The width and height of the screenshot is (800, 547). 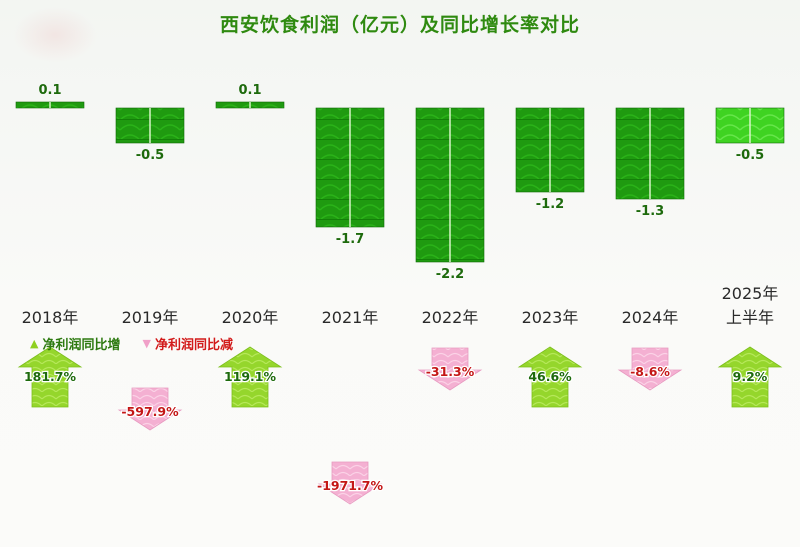 What do you see at coordinates (750, 293) in the screenshot?
I see `category-label-7-0: 2025年` at bounding box center [750, 293].